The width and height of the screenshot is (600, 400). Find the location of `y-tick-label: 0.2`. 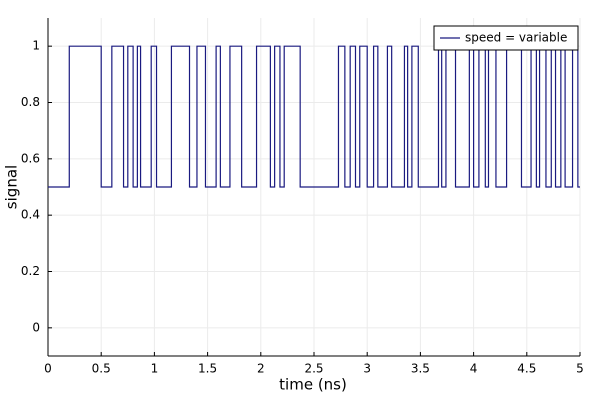

y-tick-label: 0.2 is located at coordinates (30, 271).